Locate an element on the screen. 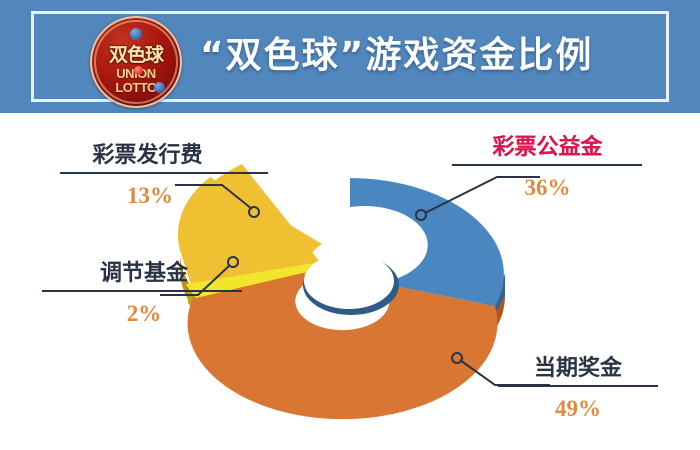 This screenshot has height=450, width=700. callout-value-prize: 49% is located at coordinates (578, 408).